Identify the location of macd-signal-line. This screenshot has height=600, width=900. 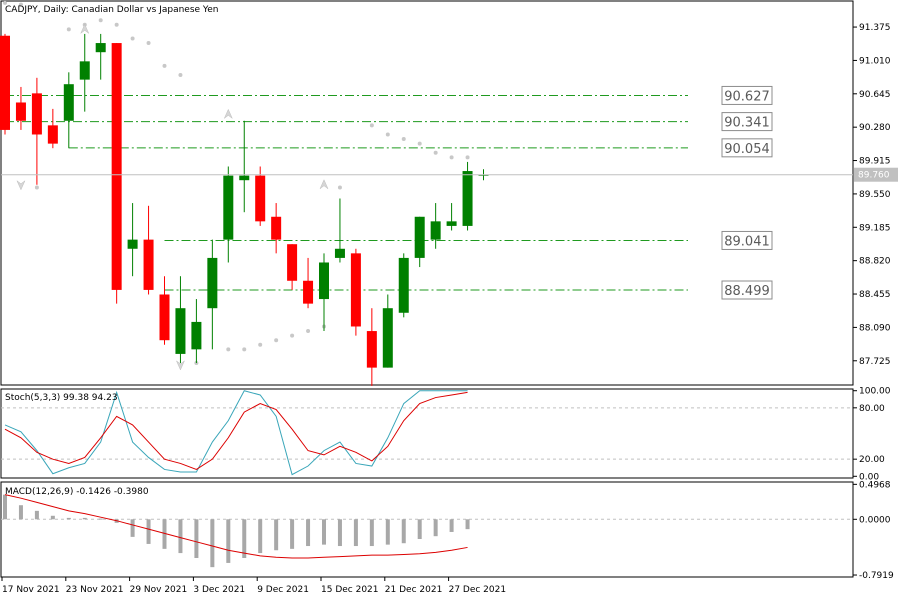
(236, 526).